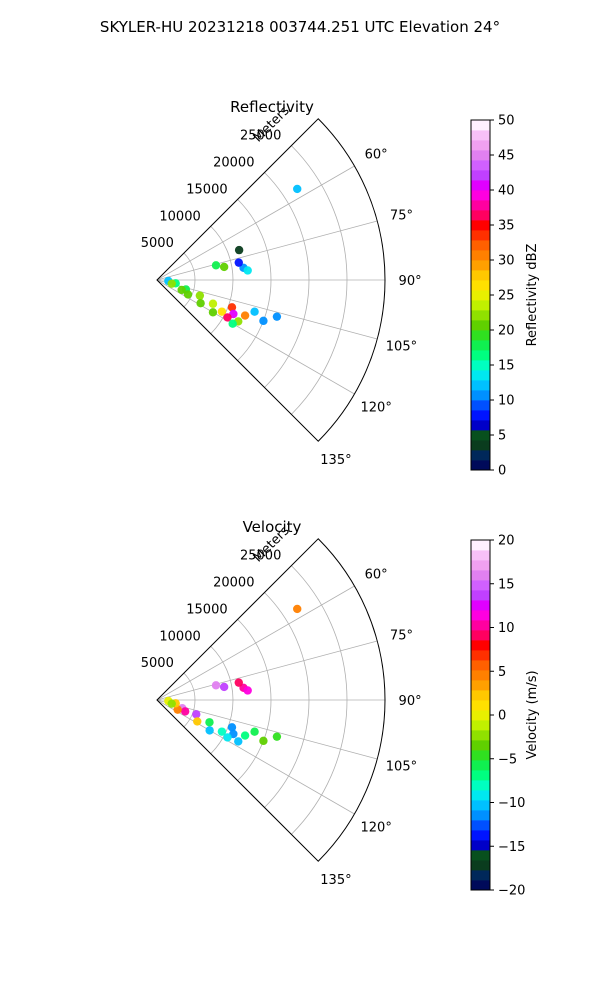 Image resolution: width=600 pixels, height=1004 pixels. I want to click on range-tick-label: 10000, so click(179, 636).